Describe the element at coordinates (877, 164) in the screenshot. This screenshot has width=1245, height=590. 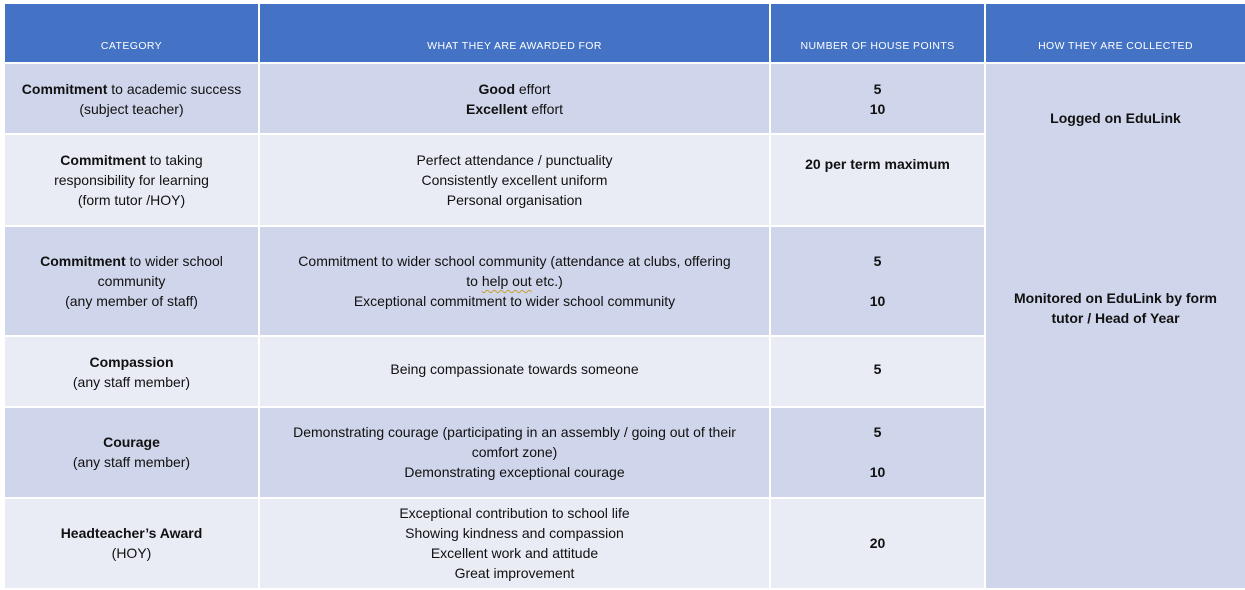
I see `points-value: 20 per term maximum` at that location.